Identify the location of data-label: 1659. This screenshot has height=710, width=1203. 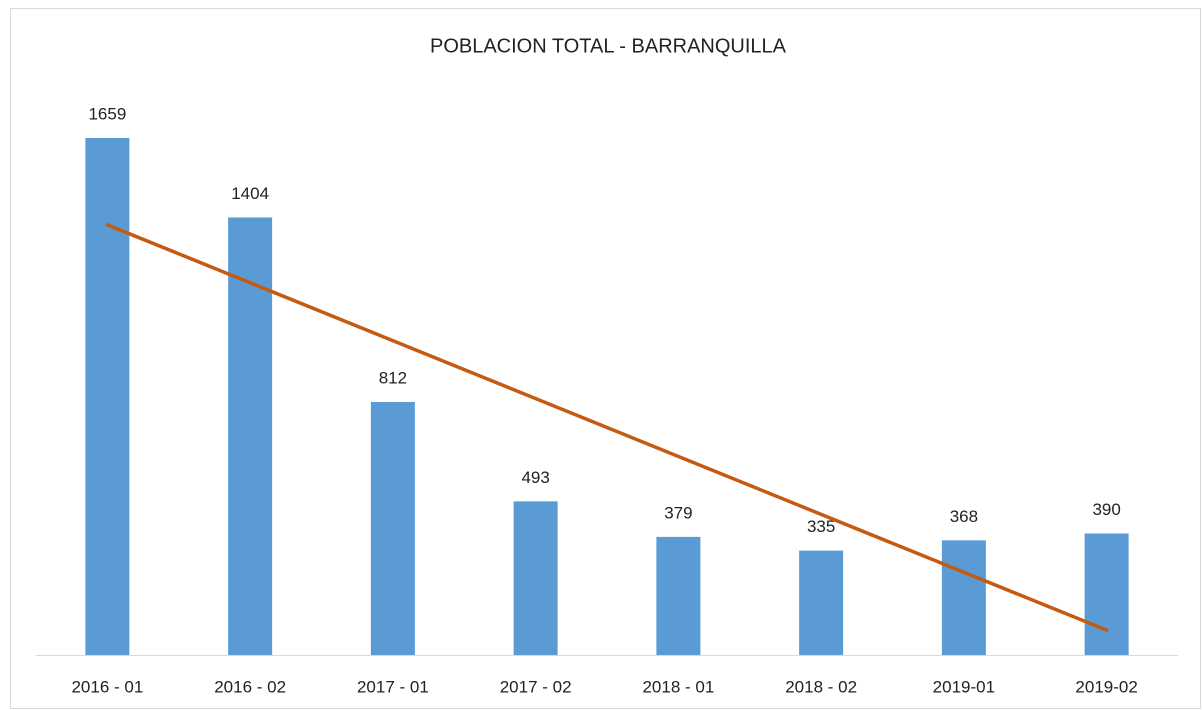
(107, 113).